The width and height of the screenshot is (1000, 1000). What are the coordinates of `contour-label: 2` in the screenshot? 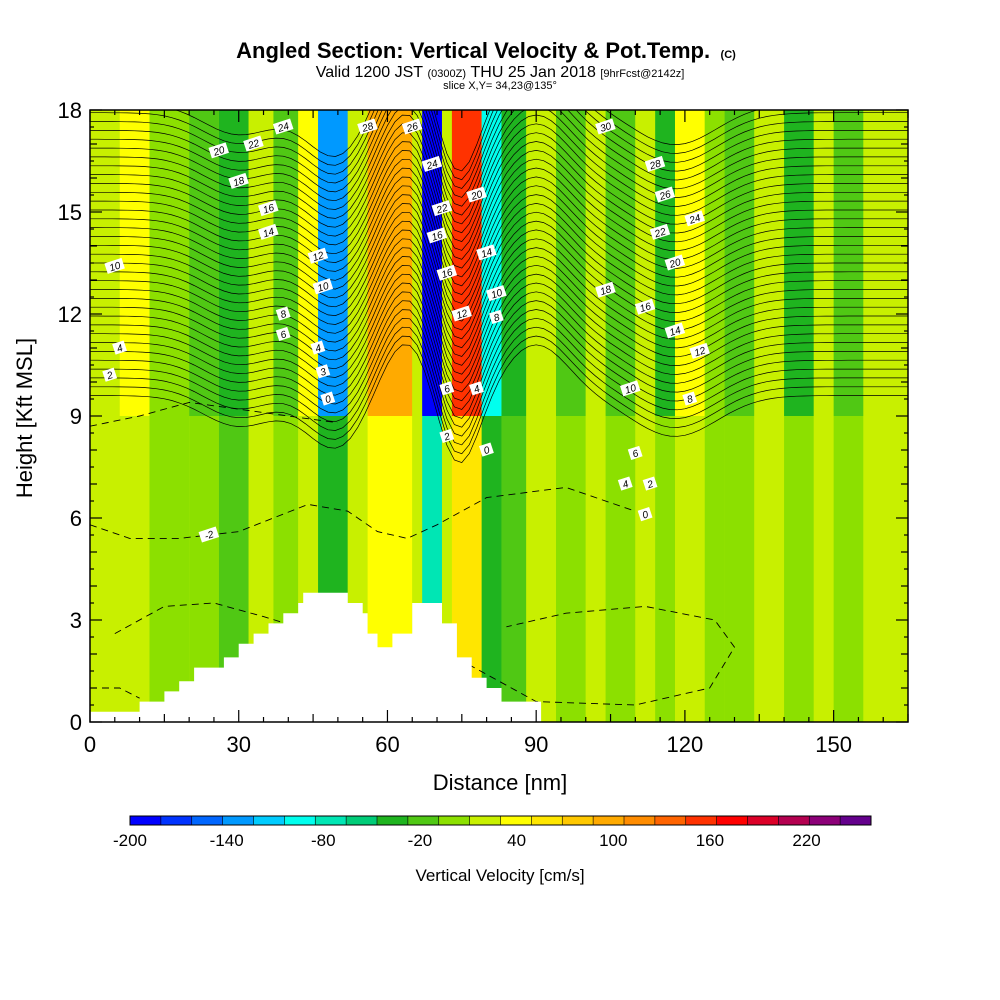 It's located at (447, 436).